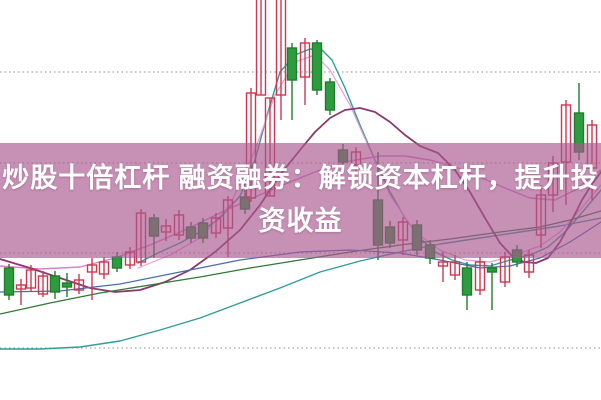 This screenshot has height=400, width=601. What do you see at coordinates (300, 221) in the screenshot?
I see `headline-line-2: 资收益` at bounding box center [300, 221].